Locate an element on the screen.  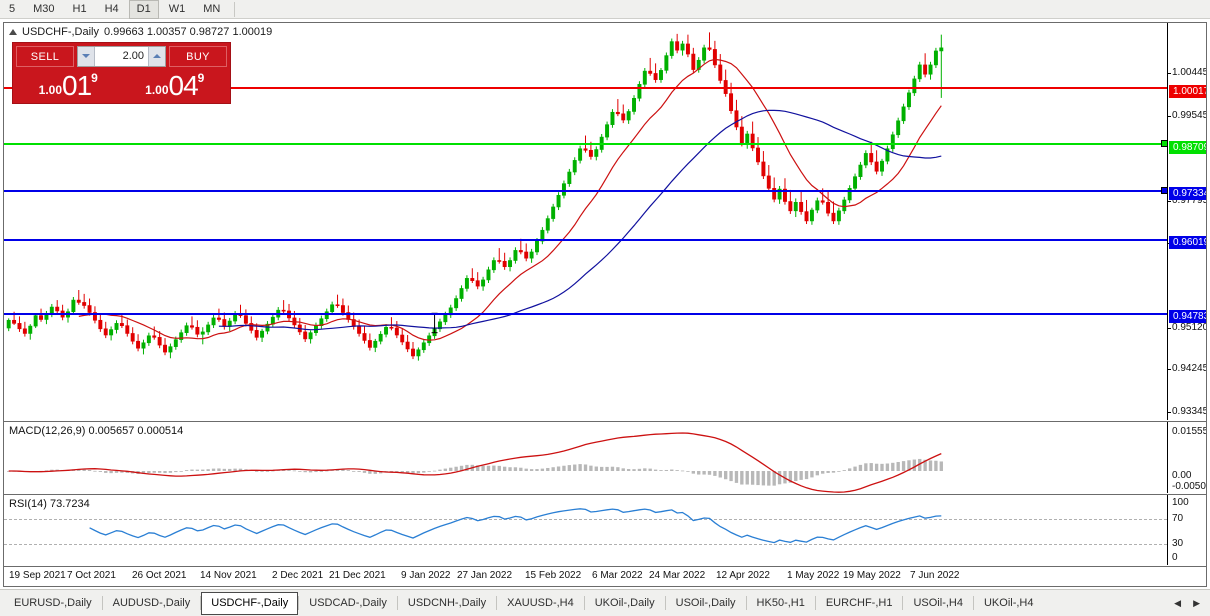
rsi-indicator-pane: RSI(14) 73.7234 100 70 30 0 is located at coordinates (605, 529).